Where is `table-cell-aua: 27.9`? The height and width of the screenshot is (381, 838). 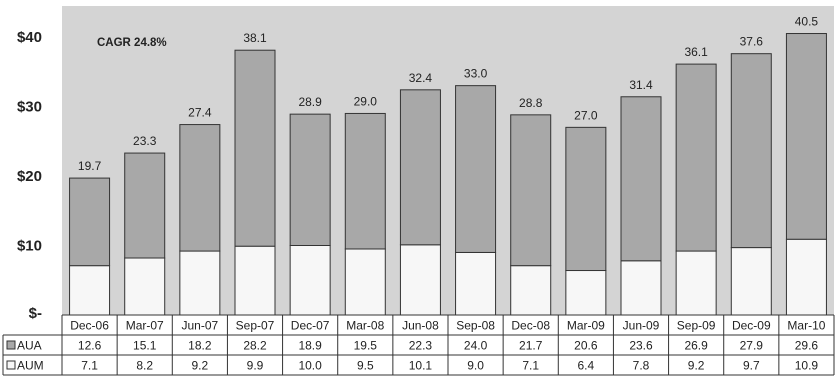 table-cell-aua: 27.9 is located at coordinates (752, 346).